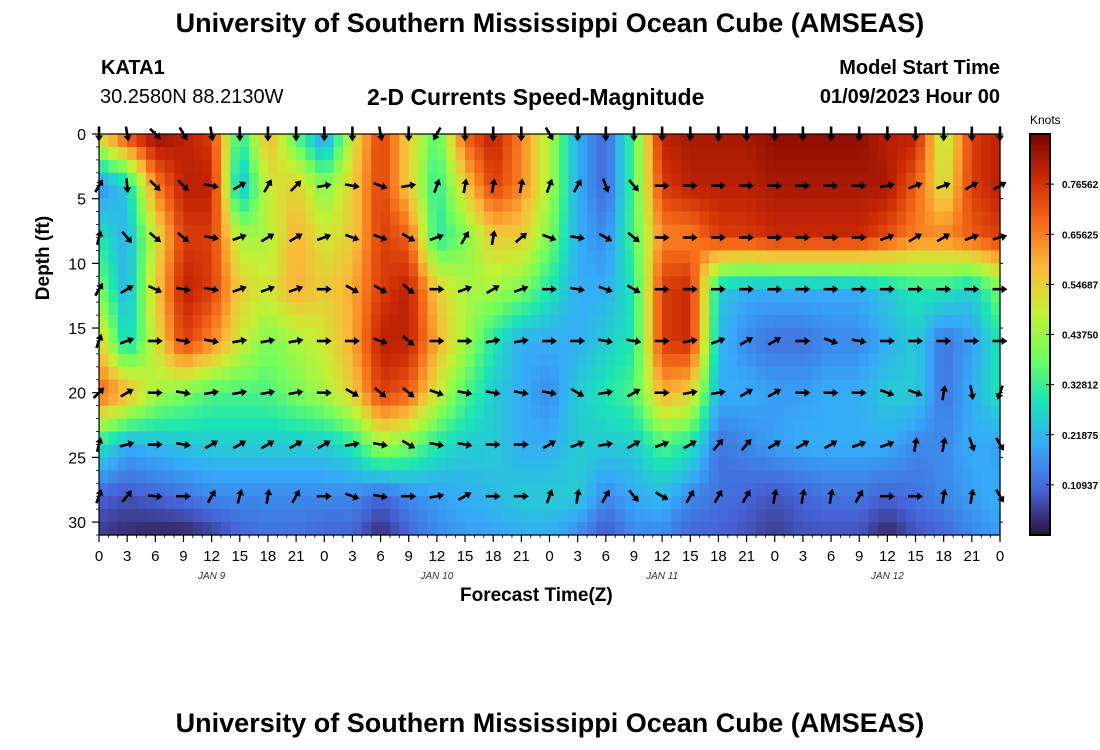 The height and width of the screenshot is (750, 1100). What do you see at coordinates (661, 576) in the screenshot?
I see `day-label: JAN 11` at bounding box center [661, 576].